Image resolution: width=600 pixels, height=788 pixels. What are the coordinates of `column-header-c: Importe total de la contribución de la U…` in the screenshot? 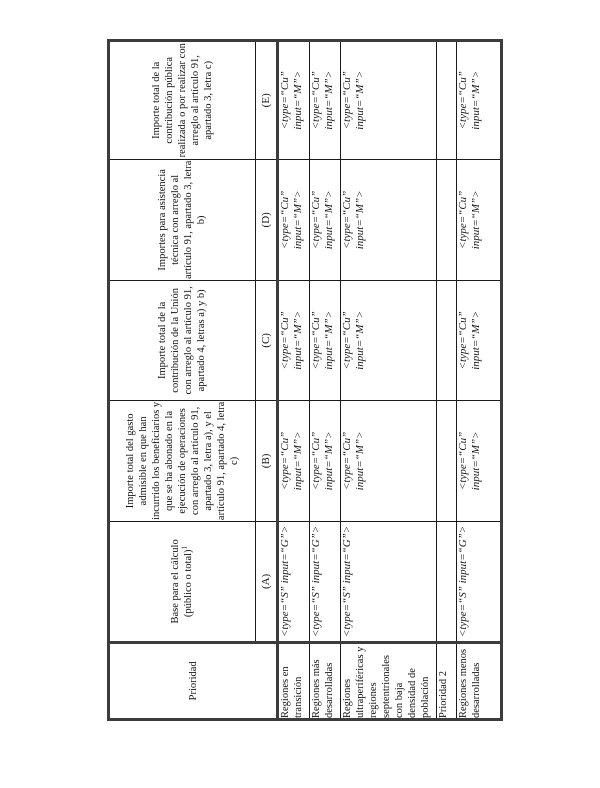 It's located at (182, 340).